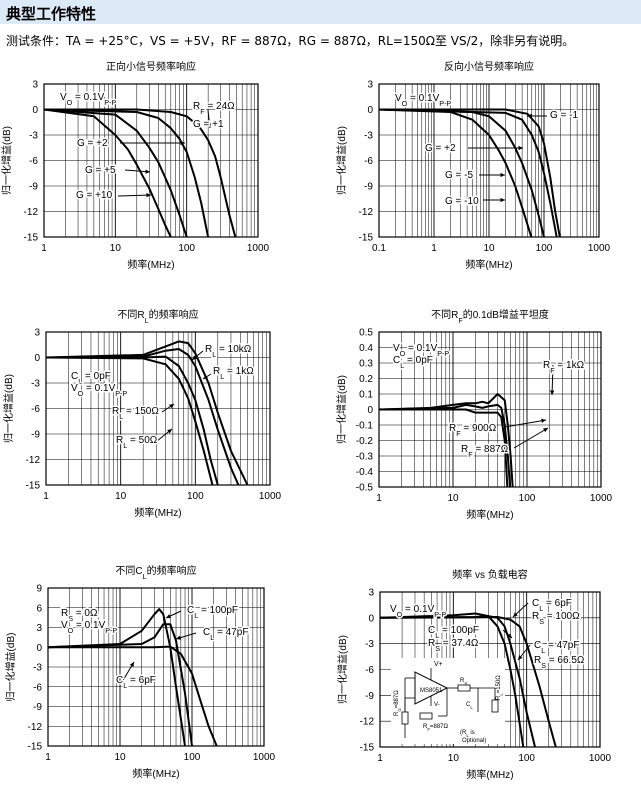  I want to click on rl-resistor, so click(495, 706).